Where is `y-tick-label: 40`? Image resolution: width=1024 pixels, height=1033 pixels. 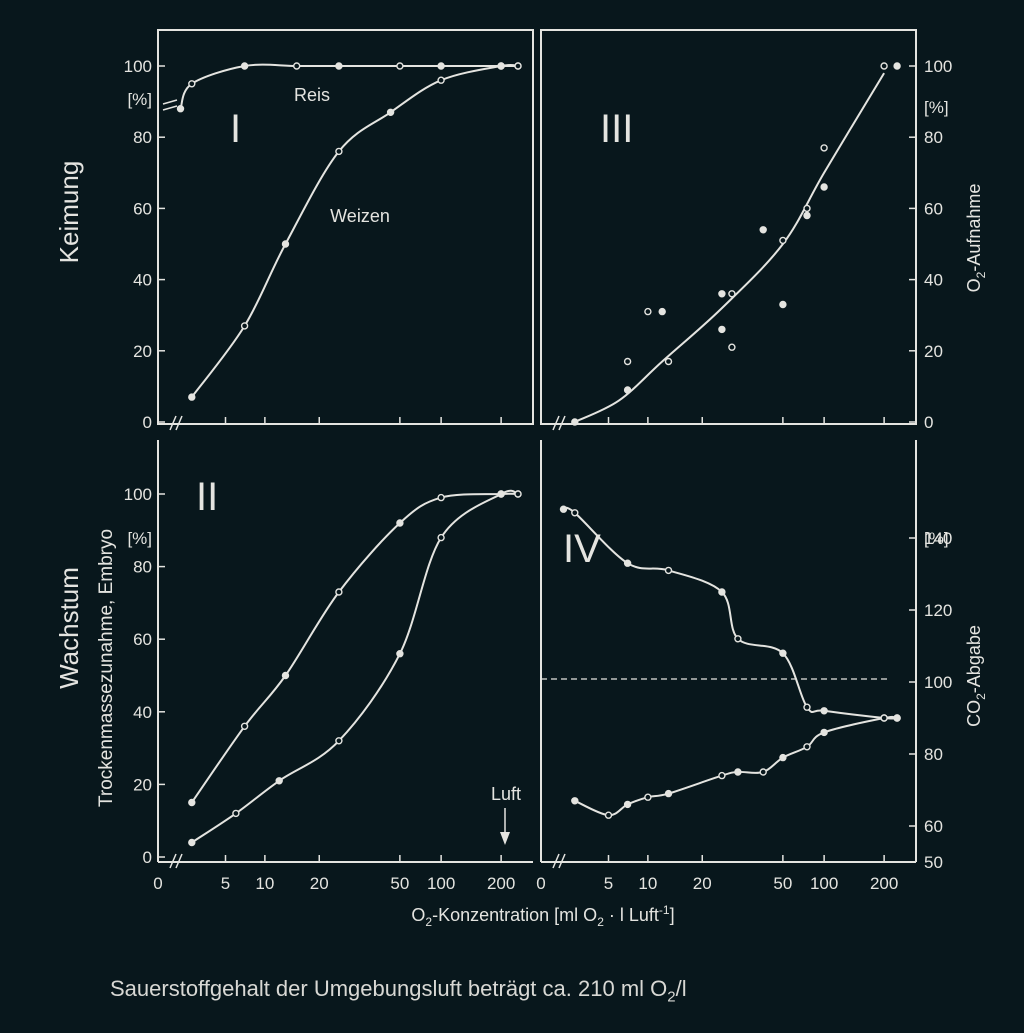 y-tick-label: 40 is located at coordinates (142, 712).